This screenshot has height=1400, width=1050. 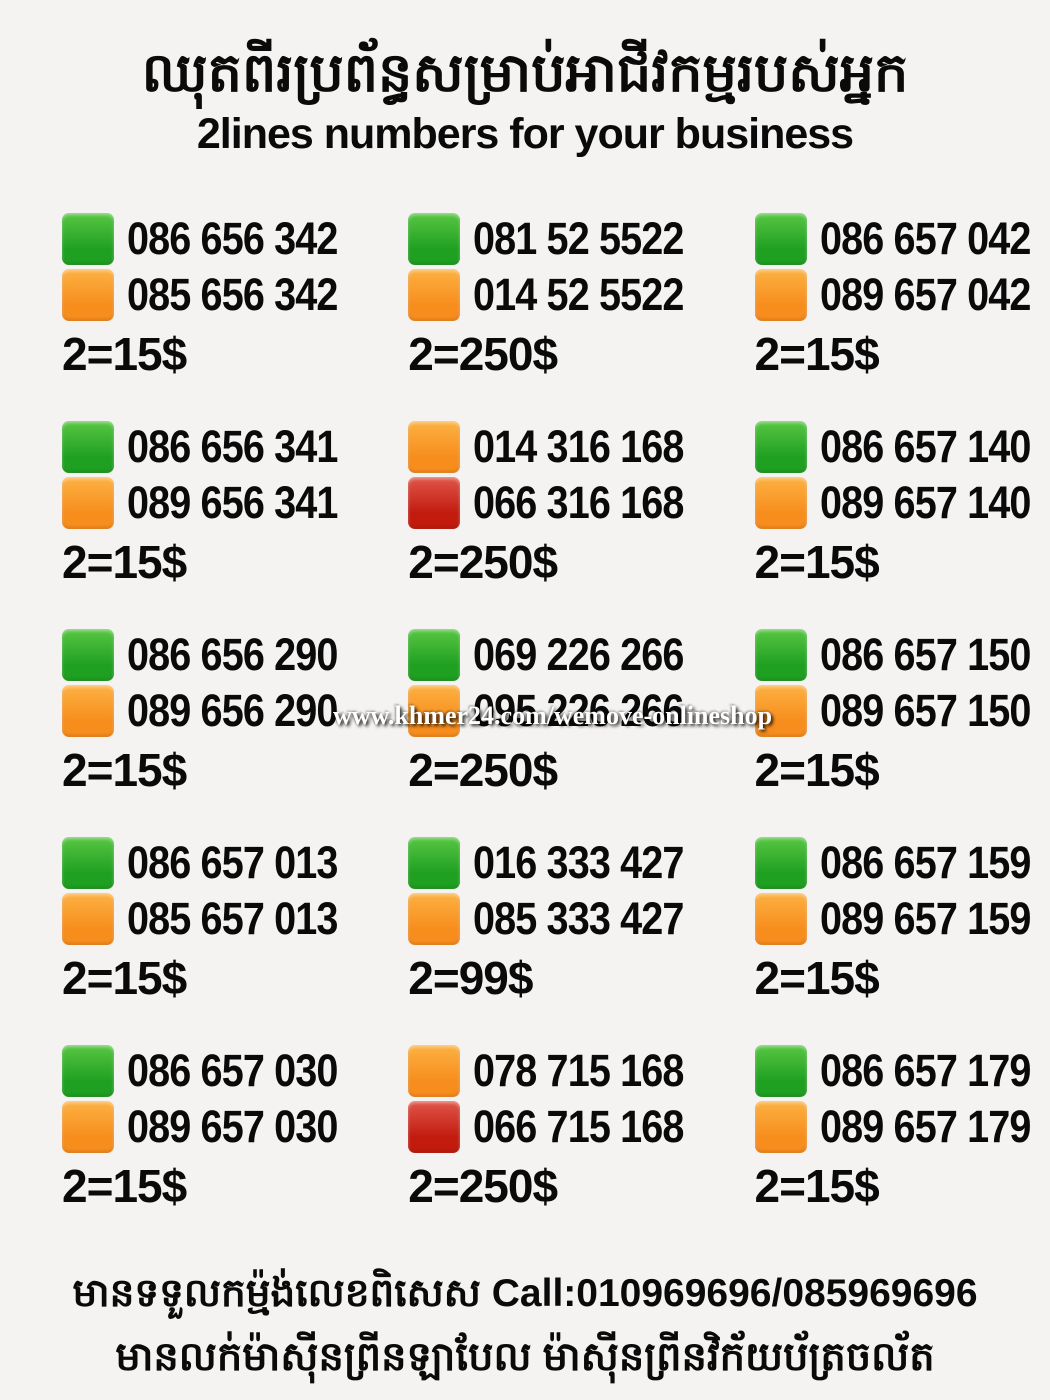 What do you see at coordinates (232, 502) in the screenshot?
I see `phone-number: 089 656 341` at bounding box center [232, 502].